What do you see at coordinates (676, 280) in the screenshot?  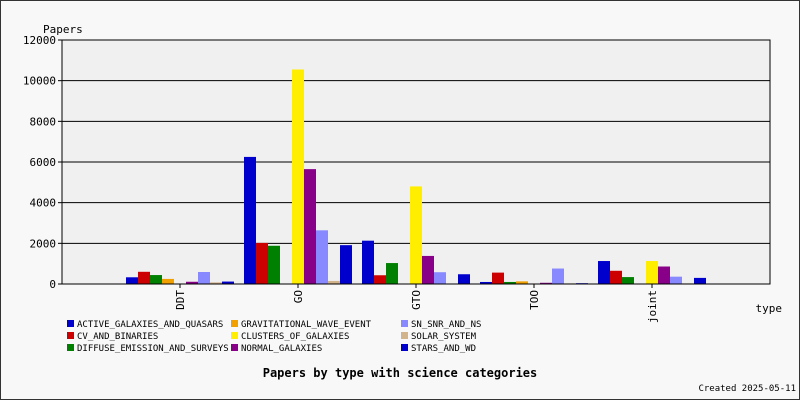 I see `bar-sn-snr-and-ns-joint` at bounding box center [676, 280].